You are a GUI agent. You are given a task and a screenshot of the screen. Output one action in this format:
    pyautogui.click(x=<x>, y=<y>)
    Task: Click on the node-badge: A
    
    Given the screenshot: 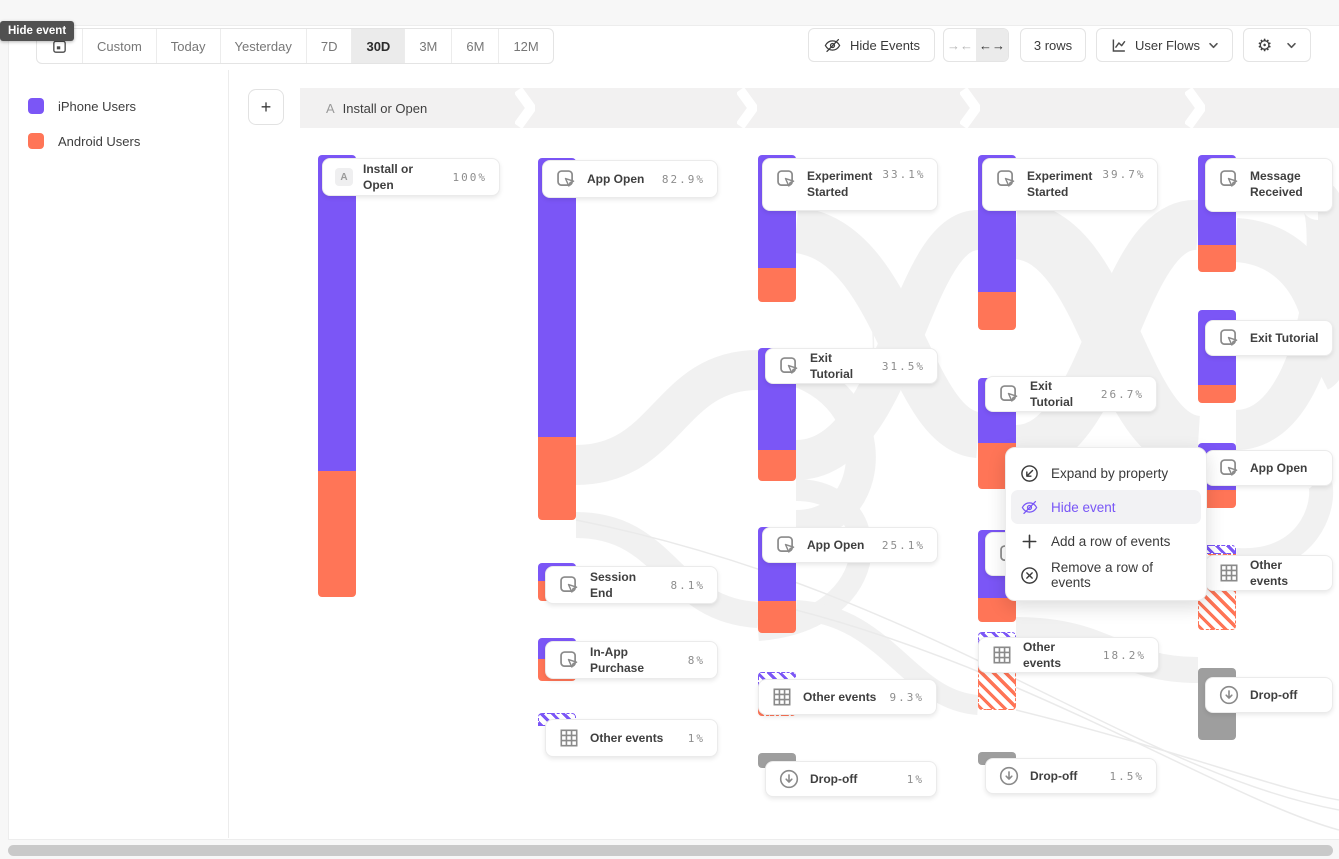 What is the action you would take?
    pyautogui.click(x=344, y=177)
    